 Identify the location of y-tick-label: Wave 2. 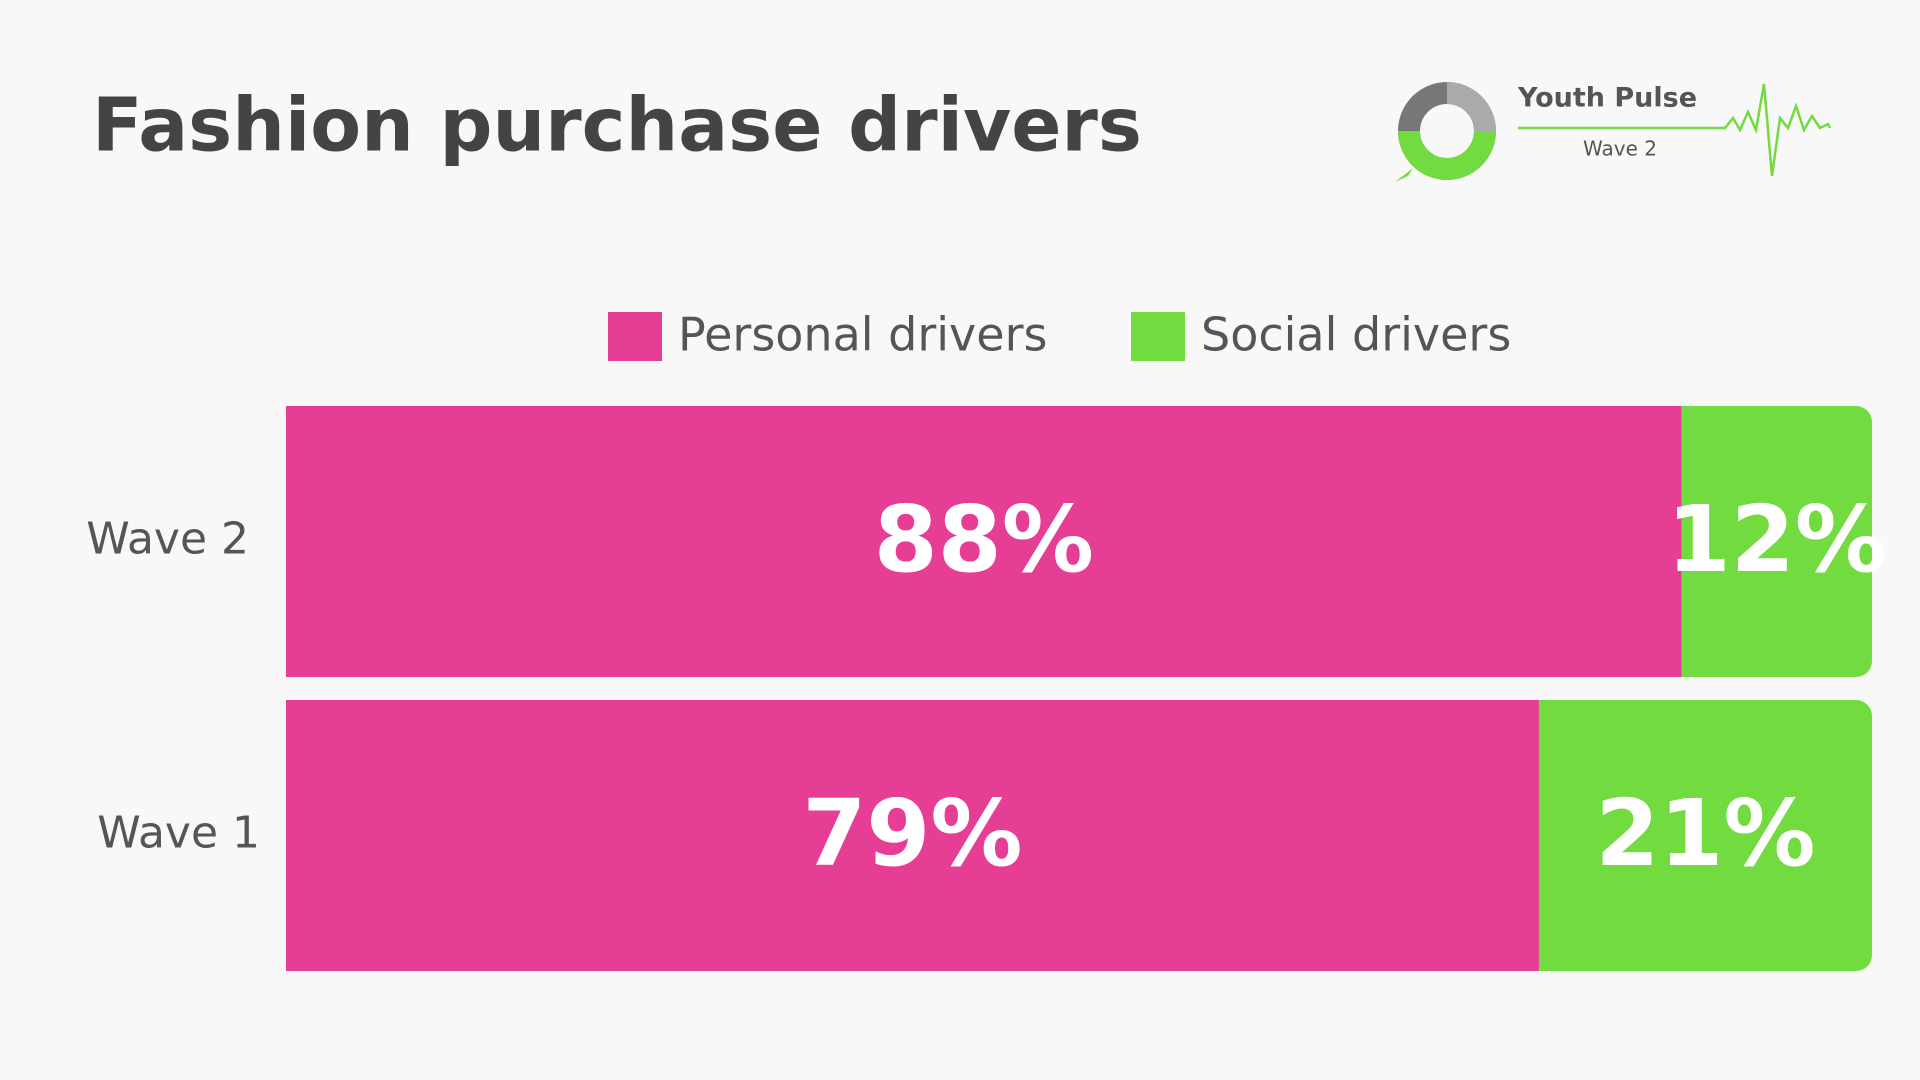
(167, 539).